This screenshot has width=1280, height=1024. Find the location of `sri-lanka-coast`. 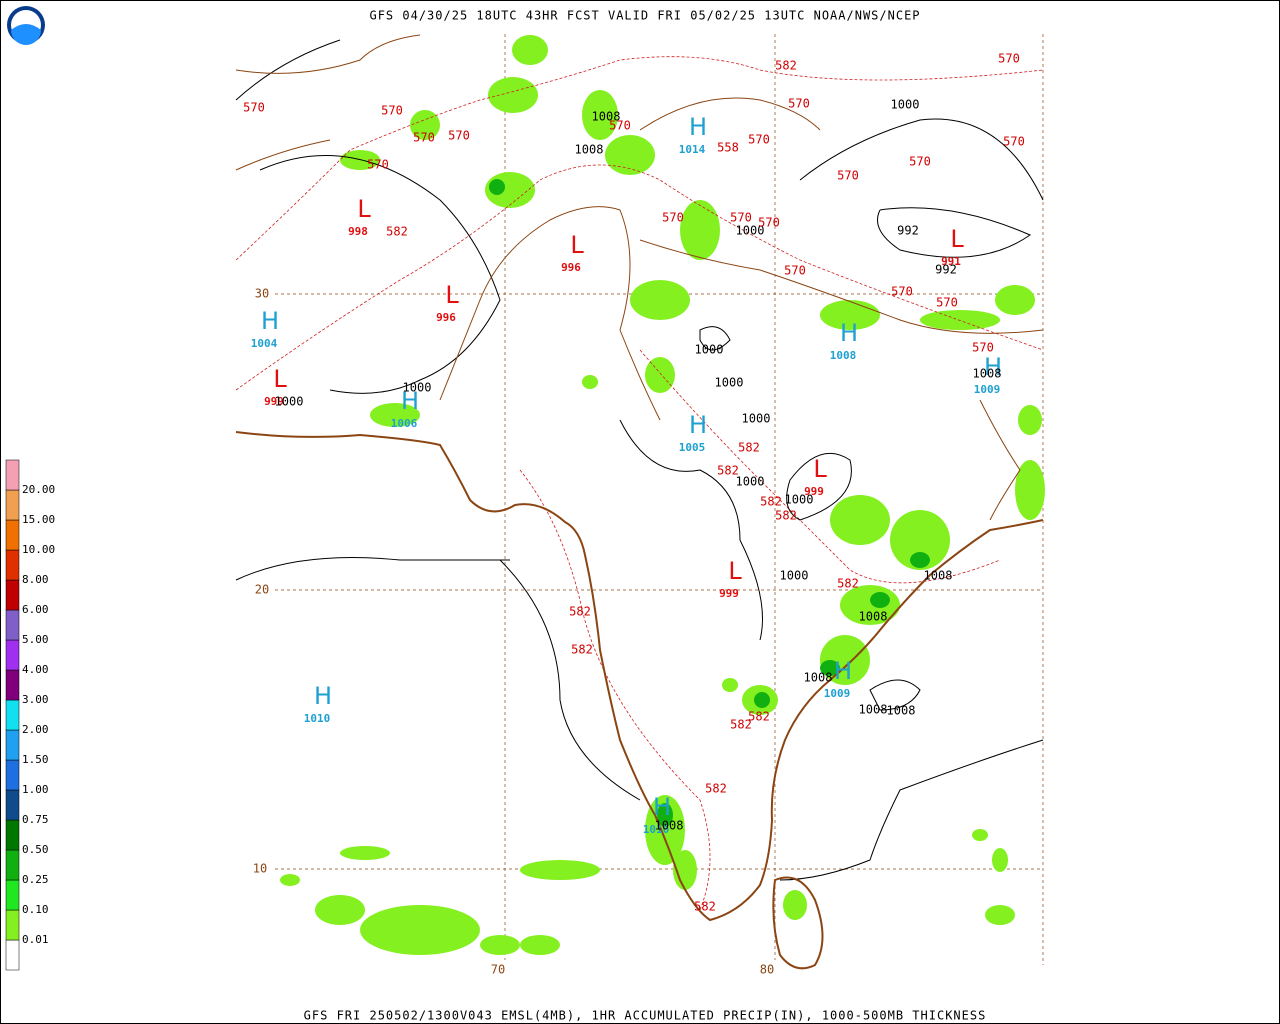

sri-lanka-coast is located at coordinates (798, 923).